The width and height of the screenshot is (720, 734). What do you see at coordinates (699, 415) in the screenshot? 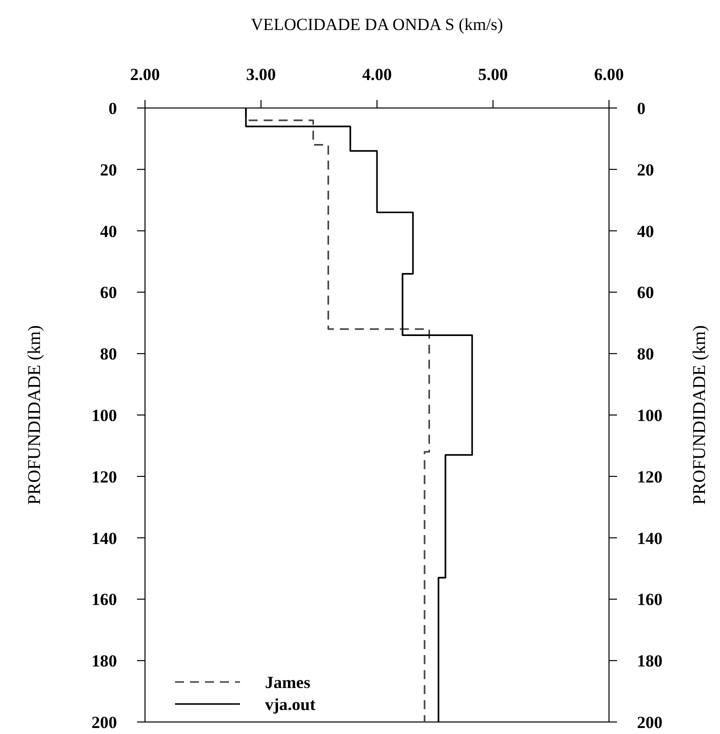
I see `y2-axis-title: PROFUNDIDADE (km)` at bounding box center [699, 415].